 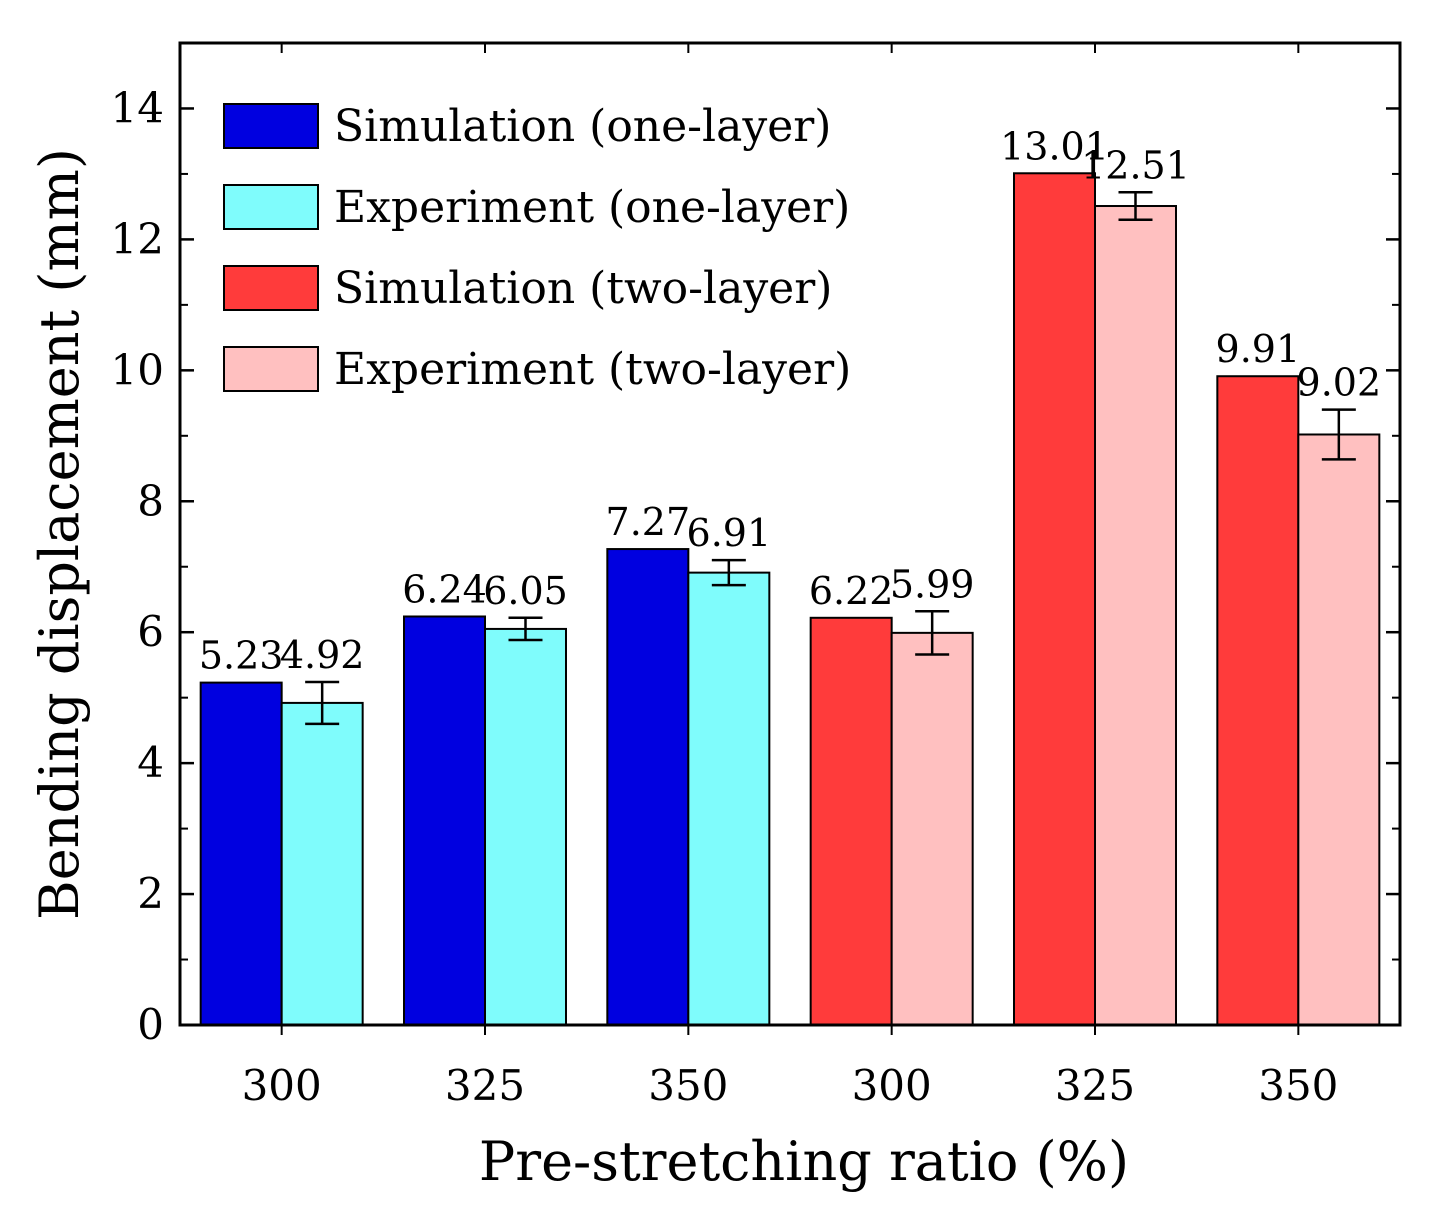 What do you see at coordinates (485, 1085) in the screenshot?
I see `x-tick-label-1: 325` at bounding box center [485, 1085].